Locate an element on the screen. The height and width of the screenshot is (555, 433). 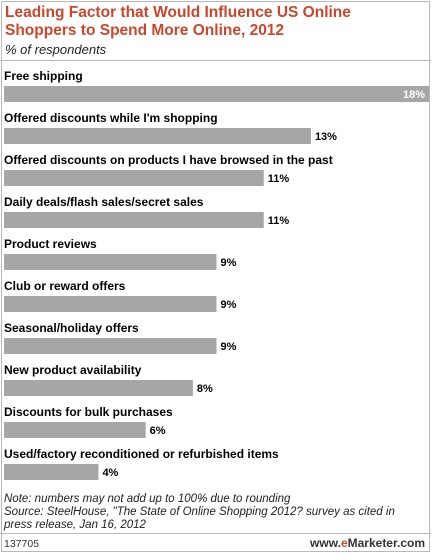
category-label: Club or reward offers is located at coordinates (65, 286).